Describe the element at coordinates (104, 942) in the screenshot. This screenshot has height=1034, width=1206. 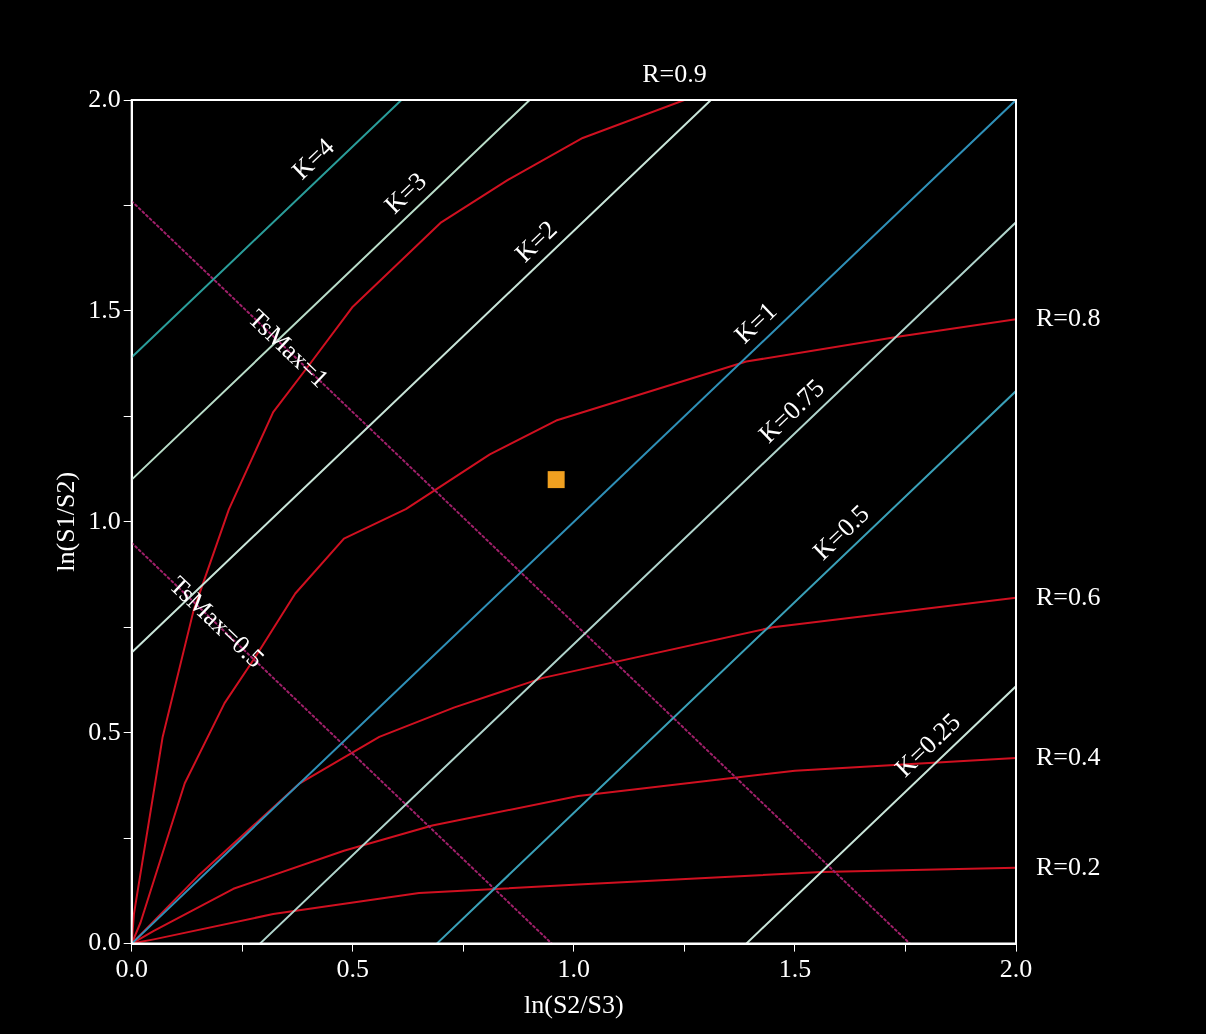
I see `y-tick-label: 0.0` at that location.